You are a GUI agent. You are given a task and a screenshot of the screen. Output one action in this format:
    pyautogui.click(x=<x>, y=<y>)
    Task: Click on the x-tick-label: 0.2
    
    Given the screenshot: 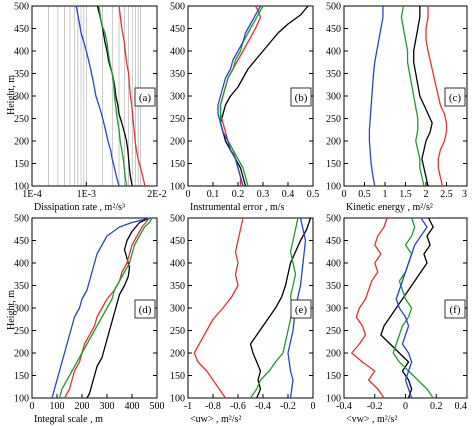 What is the action you would take?
    pyautogui.click(x=238, y=194)
    